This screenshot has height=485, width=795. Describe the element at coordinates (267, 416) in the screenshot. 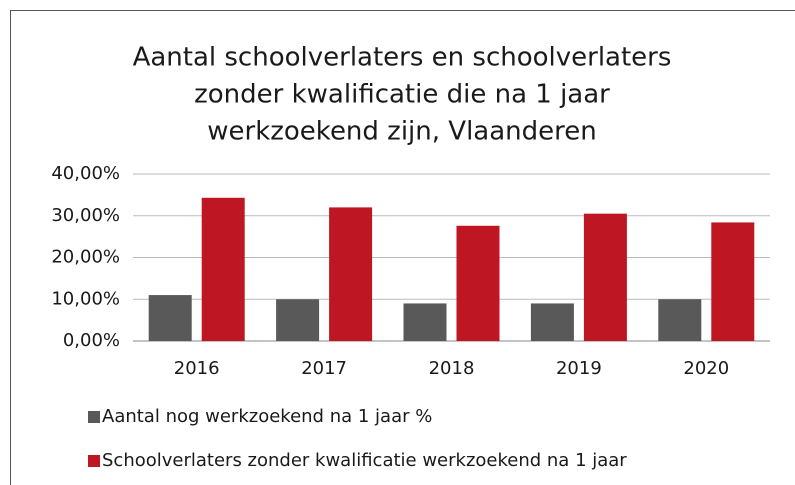

I see `legend-label: Aantal nog werkzoekend na 1 jaar %` at that location.